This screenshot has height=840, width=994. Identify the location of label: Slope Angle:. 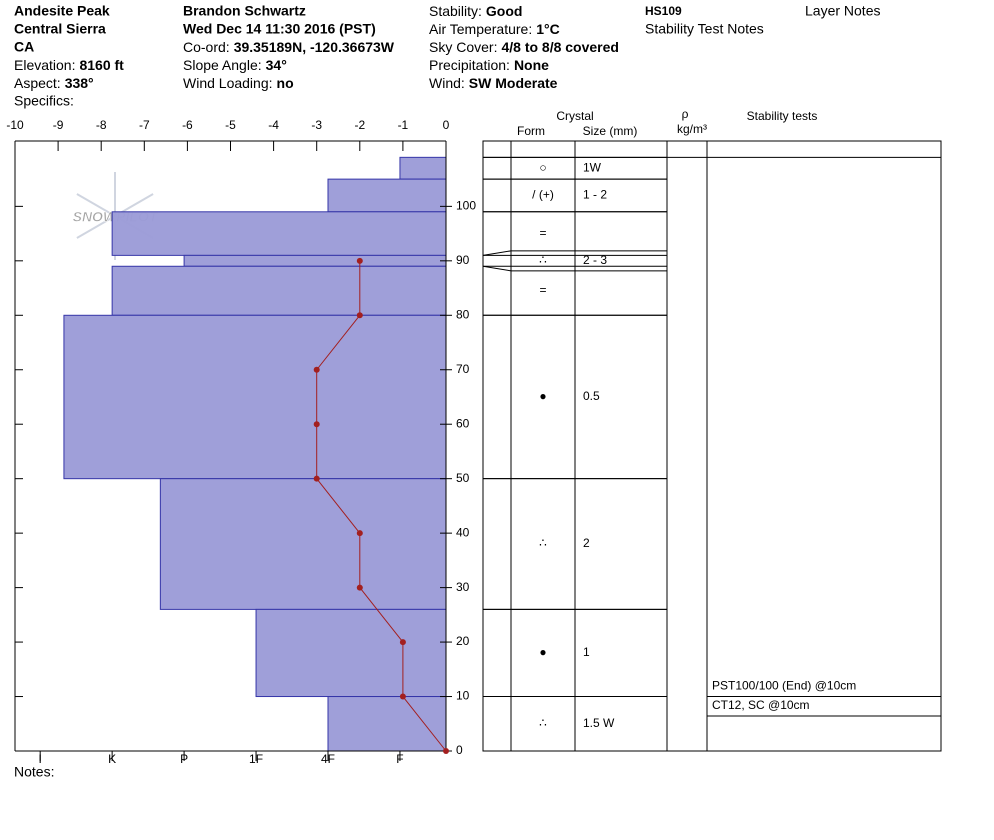
(222, 65).